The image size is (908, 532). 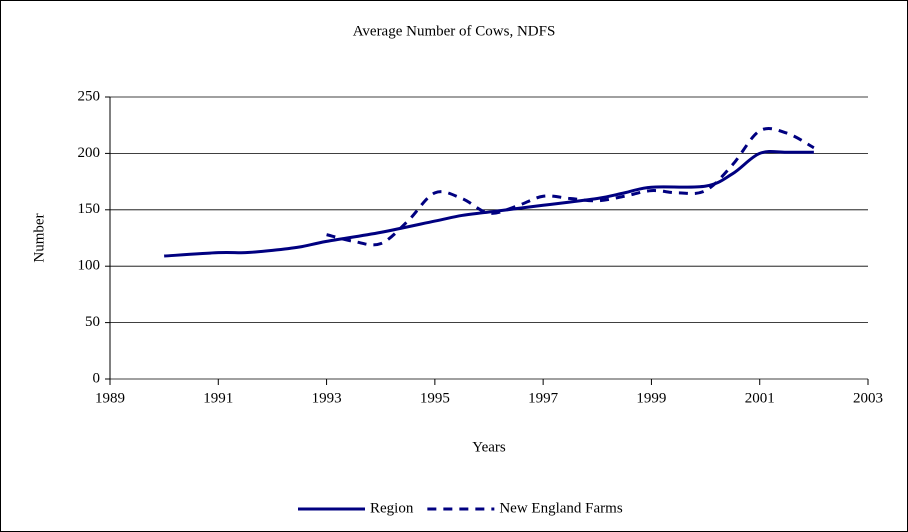 What do you see at coordinates (651, 398) in the screenshot?
I see `x-tick-label: 1999` at bounding box center [651, 398].